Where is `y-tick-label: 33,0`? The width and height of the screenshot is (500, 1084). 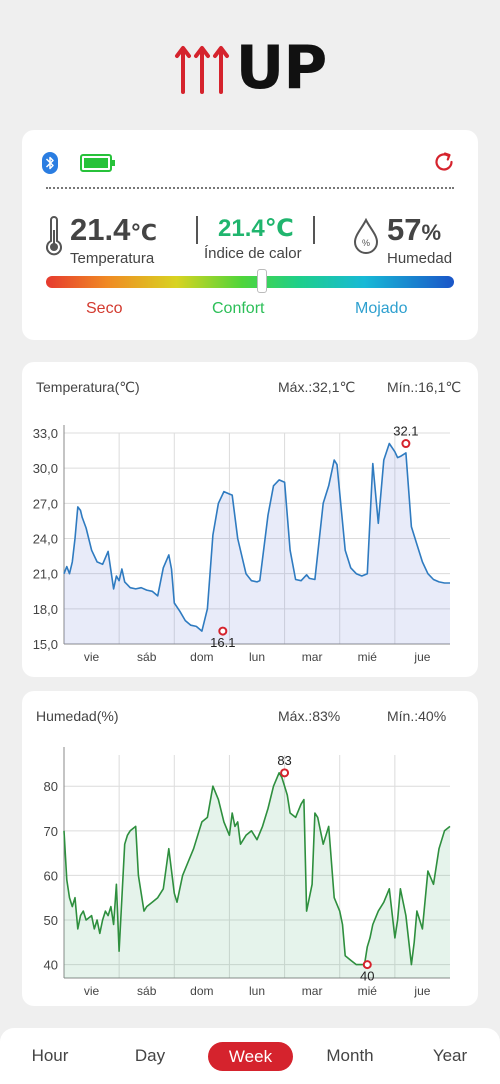
y-tick-label: 33,0 is located at coordinates (45, 433).